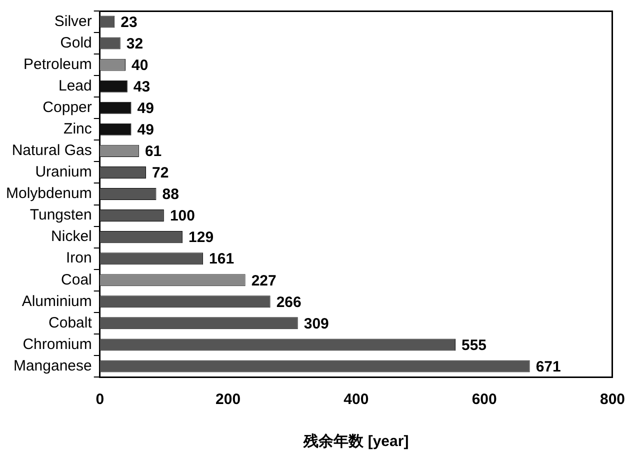 This screenshot has height=461, width=639. What do you see at coordinates (78, 129) in the screenshot?
I see `y-tick-label: Zinc` at bounding box center [78, 129].